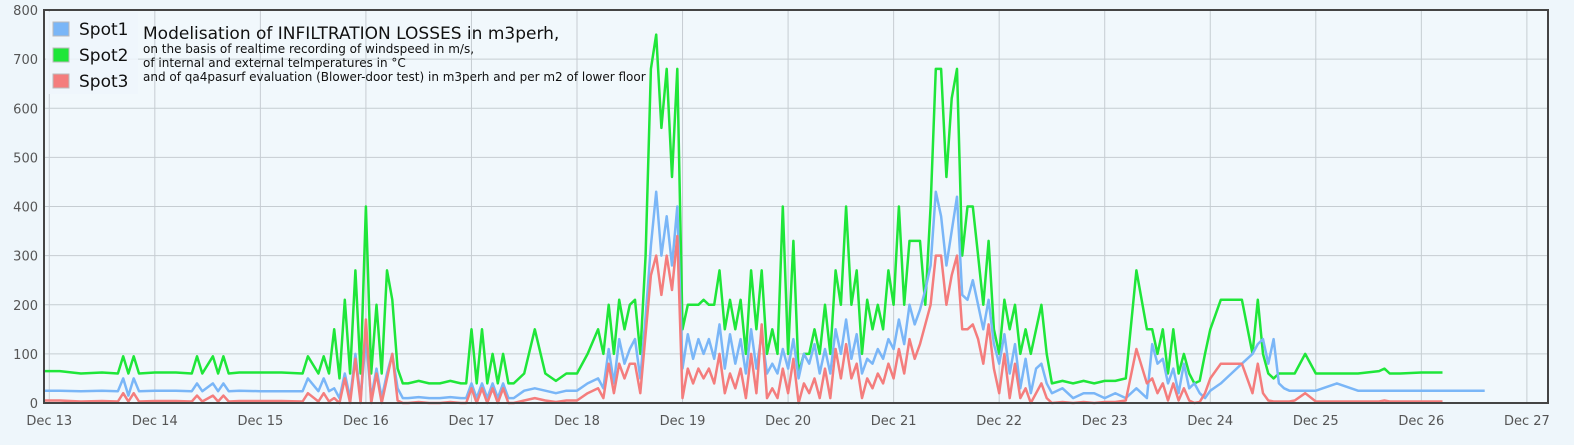 The width and height of the screenshot is (1574, 445). What do you see at coordinates (788, 421) in the screenshot?
I see `x-tick-label: Dec 20` at bounding box center [788, 421].